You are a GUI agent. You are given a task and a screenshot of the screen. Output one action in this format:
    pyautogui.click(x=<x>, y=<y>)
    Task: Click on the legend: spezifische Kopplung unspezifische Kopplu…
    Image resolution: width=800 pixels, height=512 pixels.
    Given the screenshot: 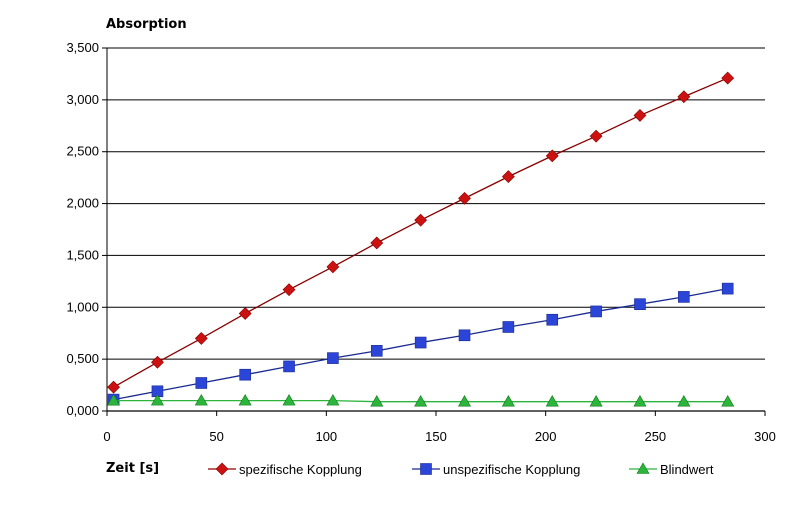 What is the action you would take?
    pyautogui.click(x=461, y=469)
    